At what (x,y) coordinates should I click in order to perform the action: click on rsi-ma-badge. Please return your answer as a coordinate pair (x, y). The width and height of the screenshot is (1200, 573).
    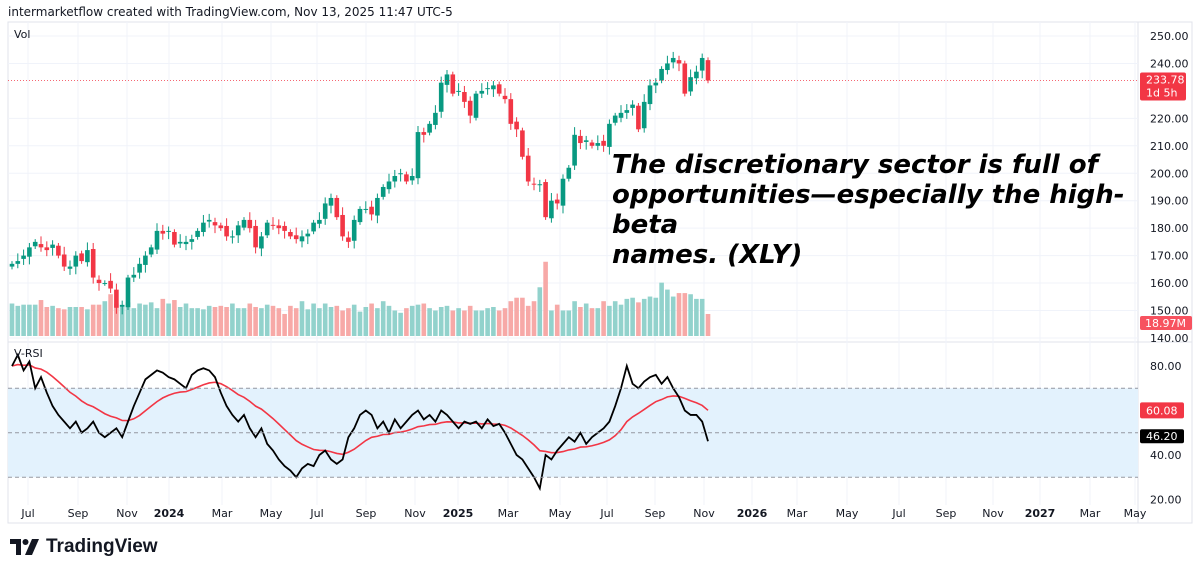
    Looking at the image, I should click on (1162, 410).